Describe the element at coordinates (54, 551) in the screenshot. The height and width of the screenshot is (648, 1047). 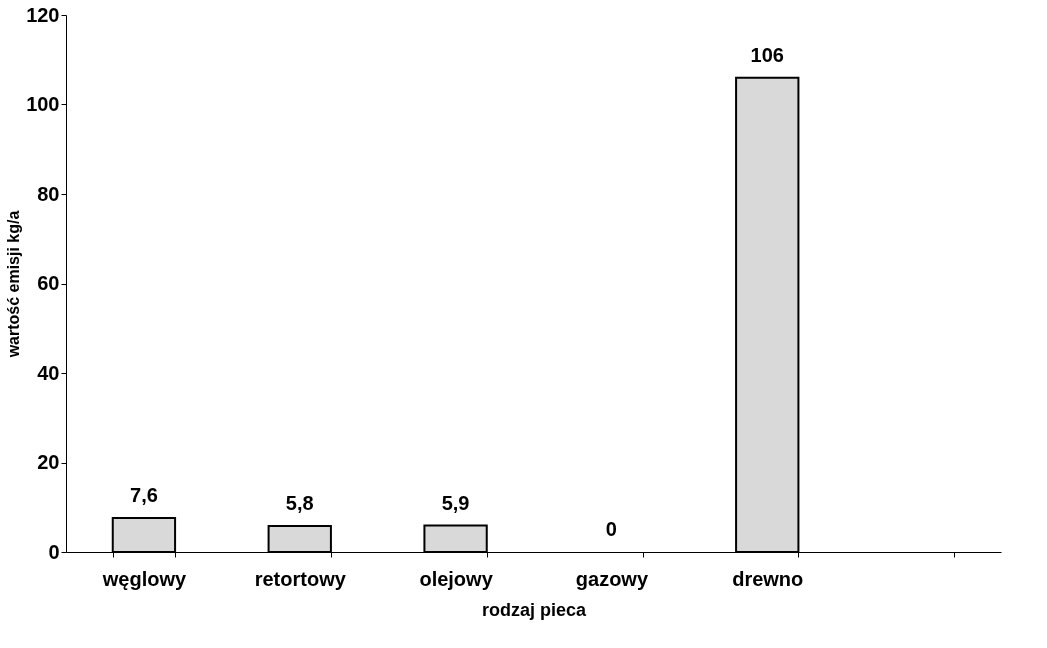
I see `y-tick-label: 0` at that location.